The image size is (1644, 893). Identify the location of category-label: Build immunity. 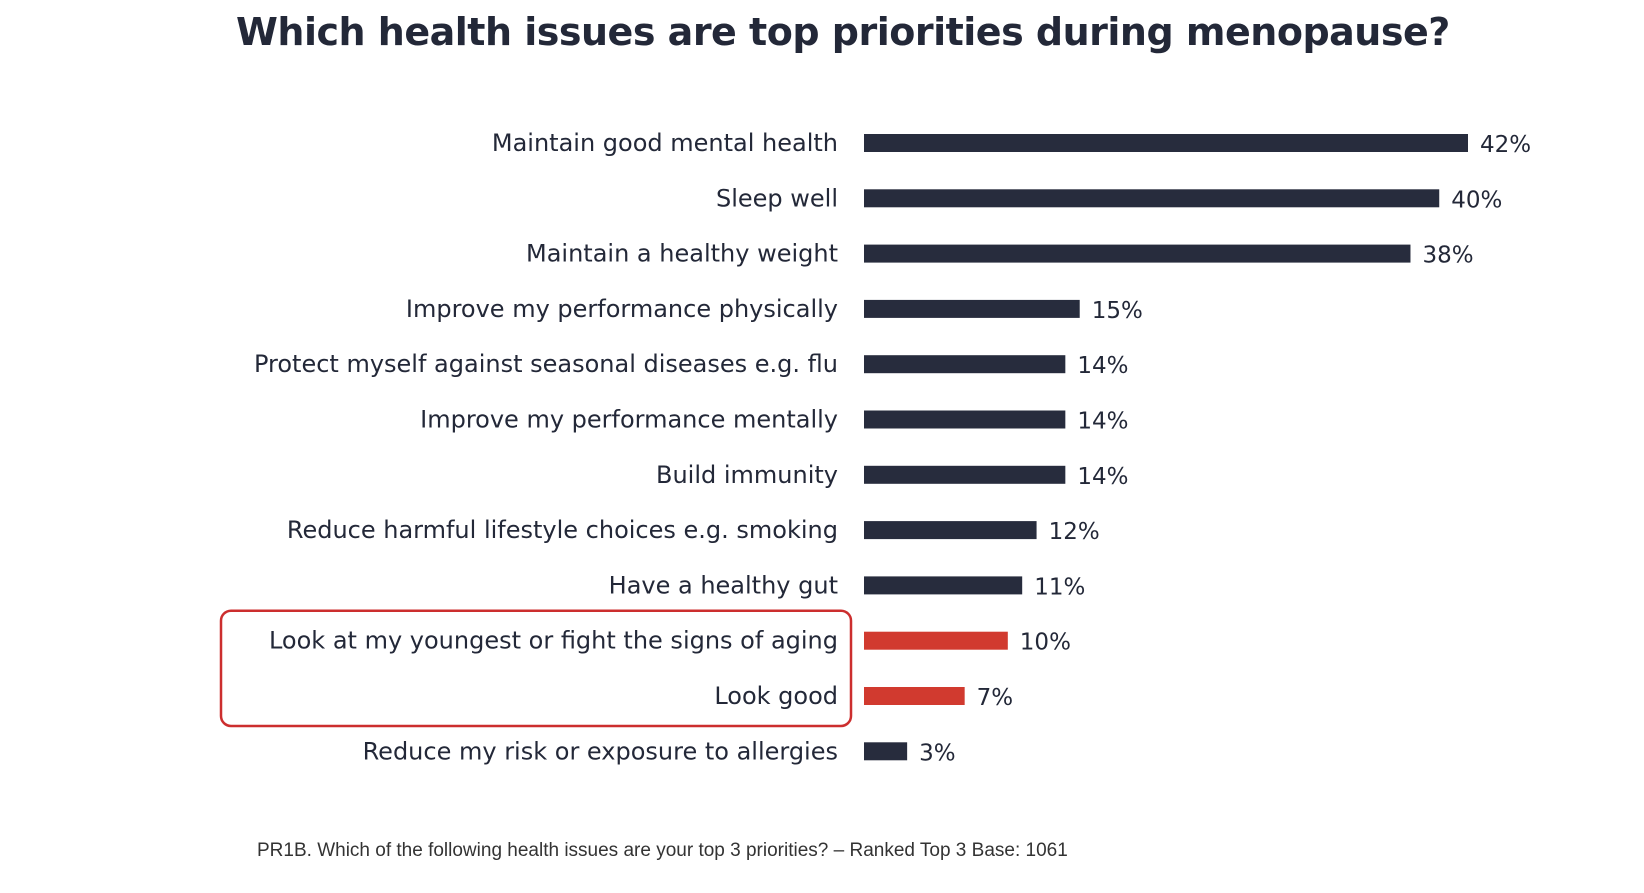
(747, 475).